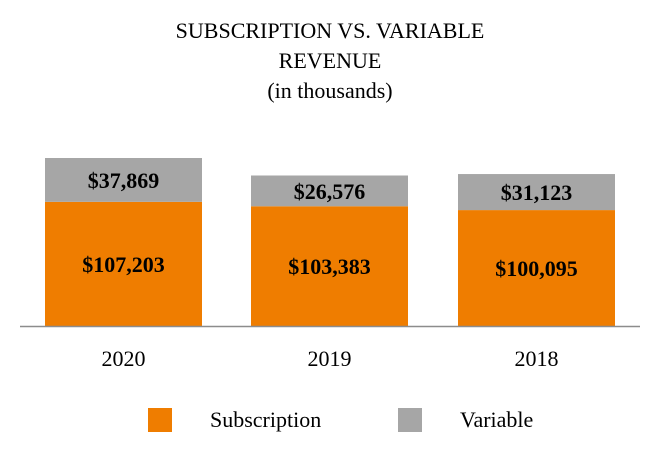 The image size is (660, 464). I want to click on bar-subscription-2018, so click(536, 268).